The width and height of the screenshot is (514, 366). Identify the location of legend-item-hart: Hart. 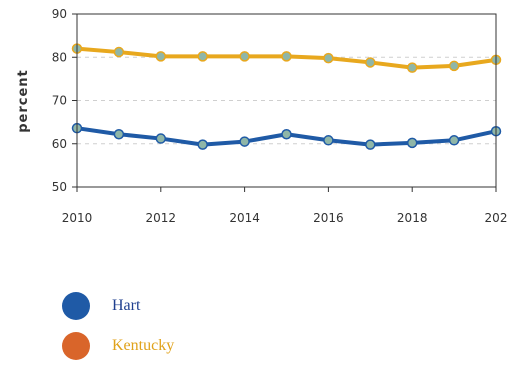
(118, 306).